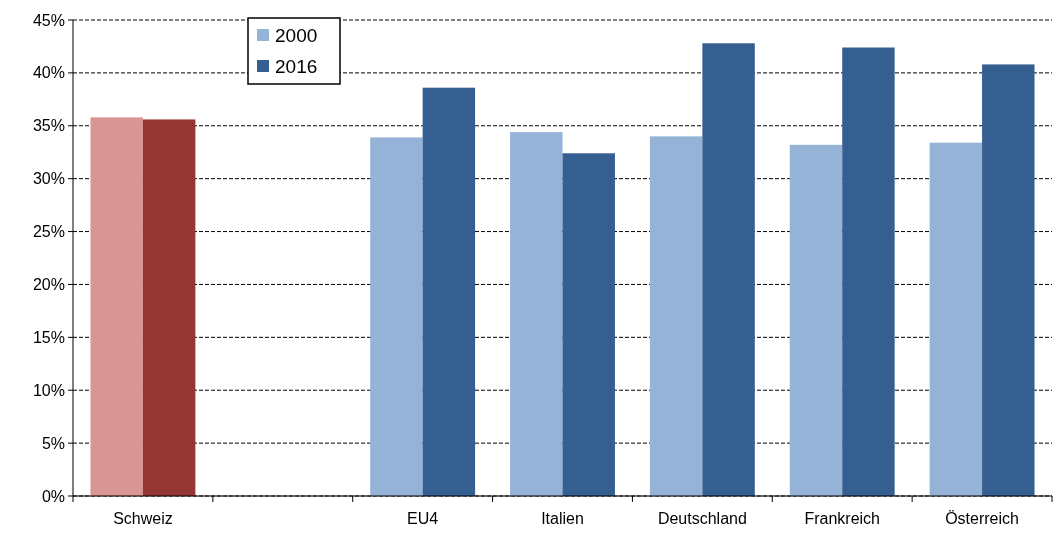 The height and width of the screenshot is (533, 1056). What do you see at coordinates (48, 285) in the screenshot?
I see `y-tick-label: 20%` at bounding box center [48, 285].